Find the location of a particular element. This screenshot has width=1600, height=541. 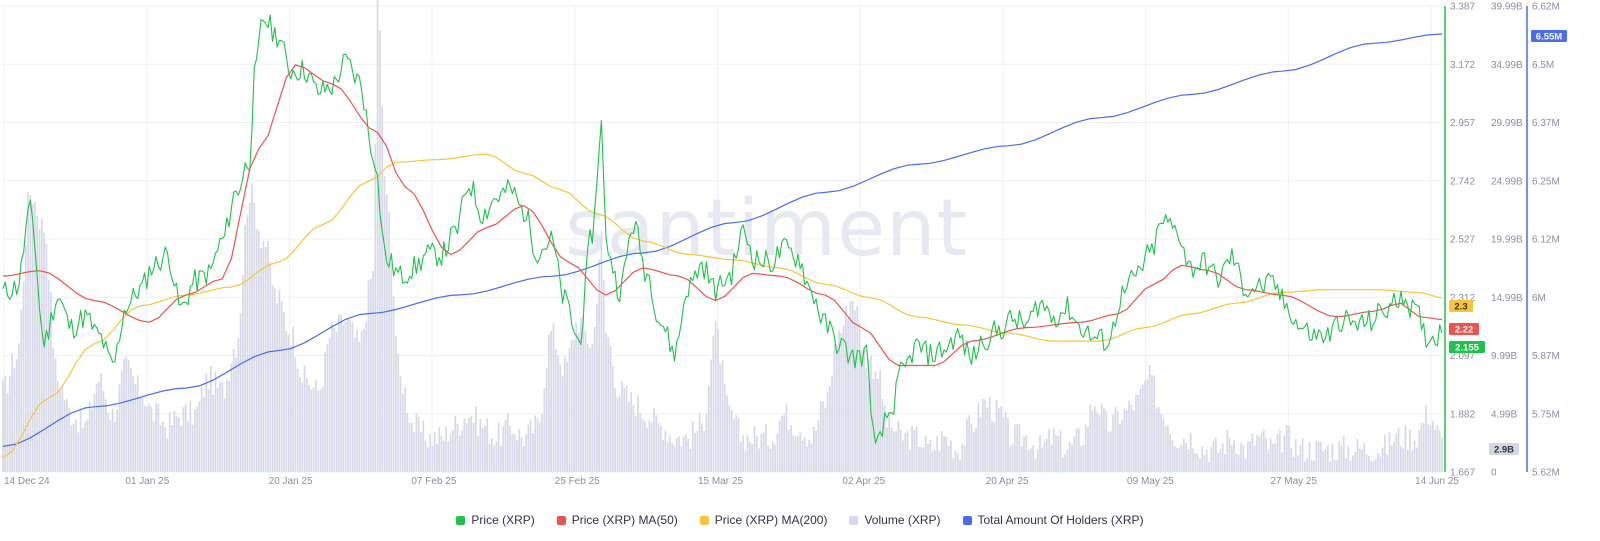

legend-item-ma200: Price (XRP) MA(200) is located at coordinates (763, 520).